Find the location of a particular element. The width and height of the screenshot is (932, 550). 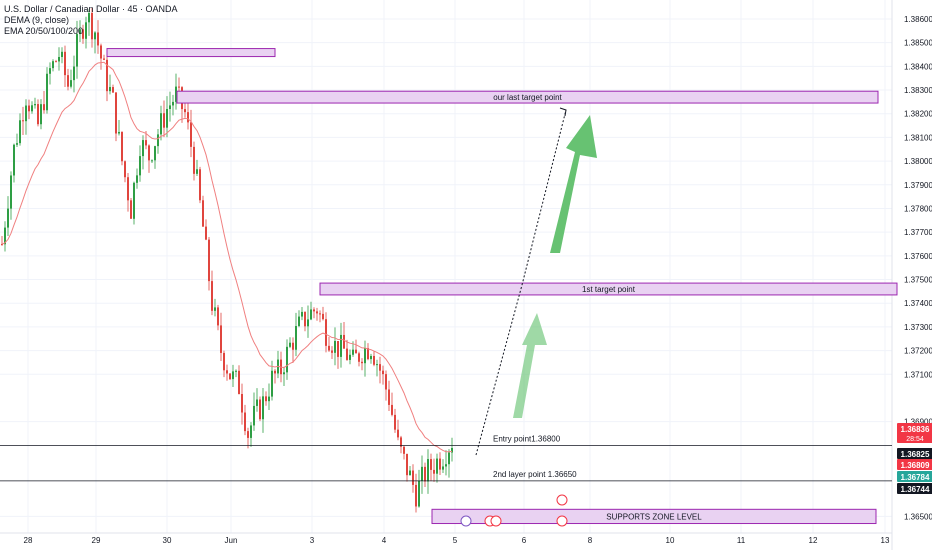

price-label-value: 1.36825 is located at coordinates (915, 454).